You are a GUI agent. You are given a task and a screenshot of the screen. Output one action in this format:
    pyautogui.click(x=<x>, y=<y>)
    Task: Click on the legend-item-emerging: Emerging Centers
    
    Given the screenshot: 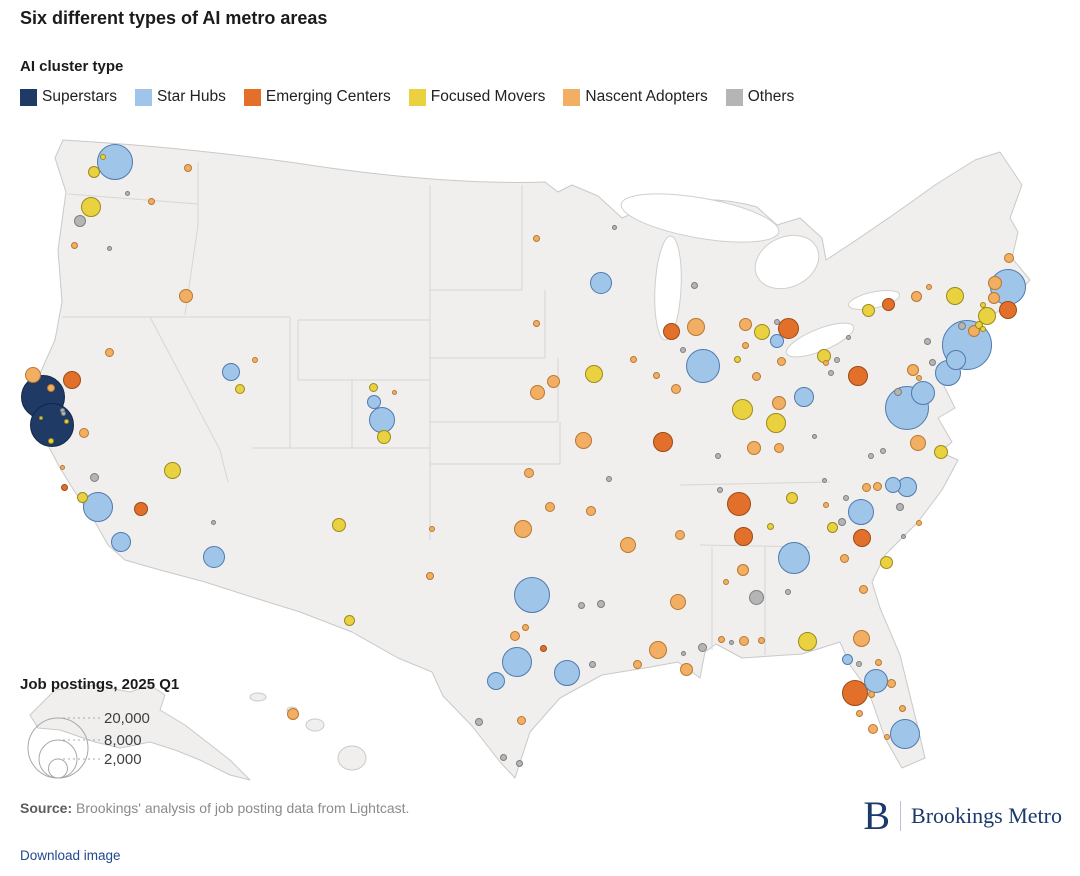 What is the action you would take?
    pyautogui.click(x=317, y=97)
    